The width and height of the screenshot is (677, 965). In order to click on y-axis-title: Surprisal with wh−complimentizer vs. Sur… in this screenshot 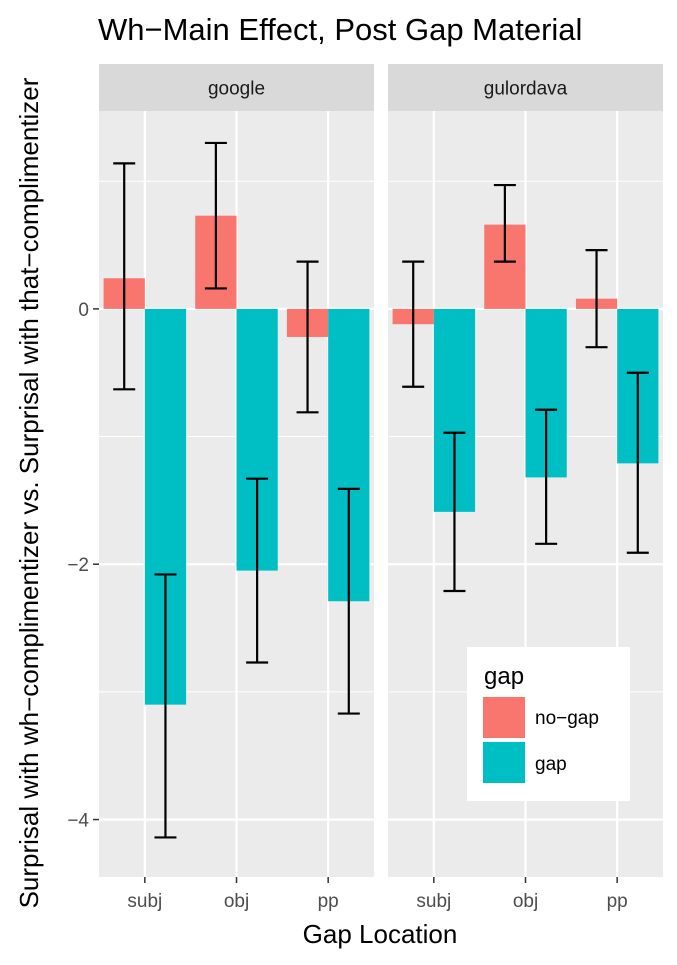, I will do `click(29, 492)`.